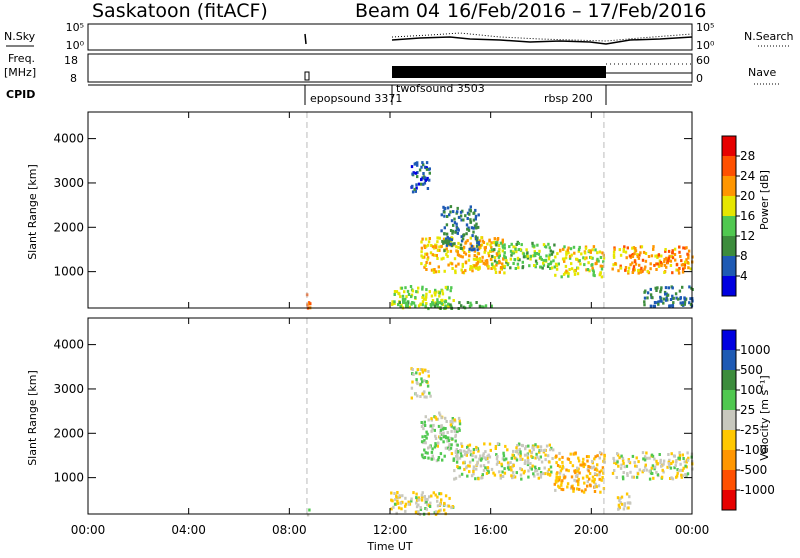 The height and width of the screenshot is (558, 800). What do you see at coordinates (744, 276) in the screenshot?
I see `colorbar-tick-label: 4` at bounding box center [744, 276].